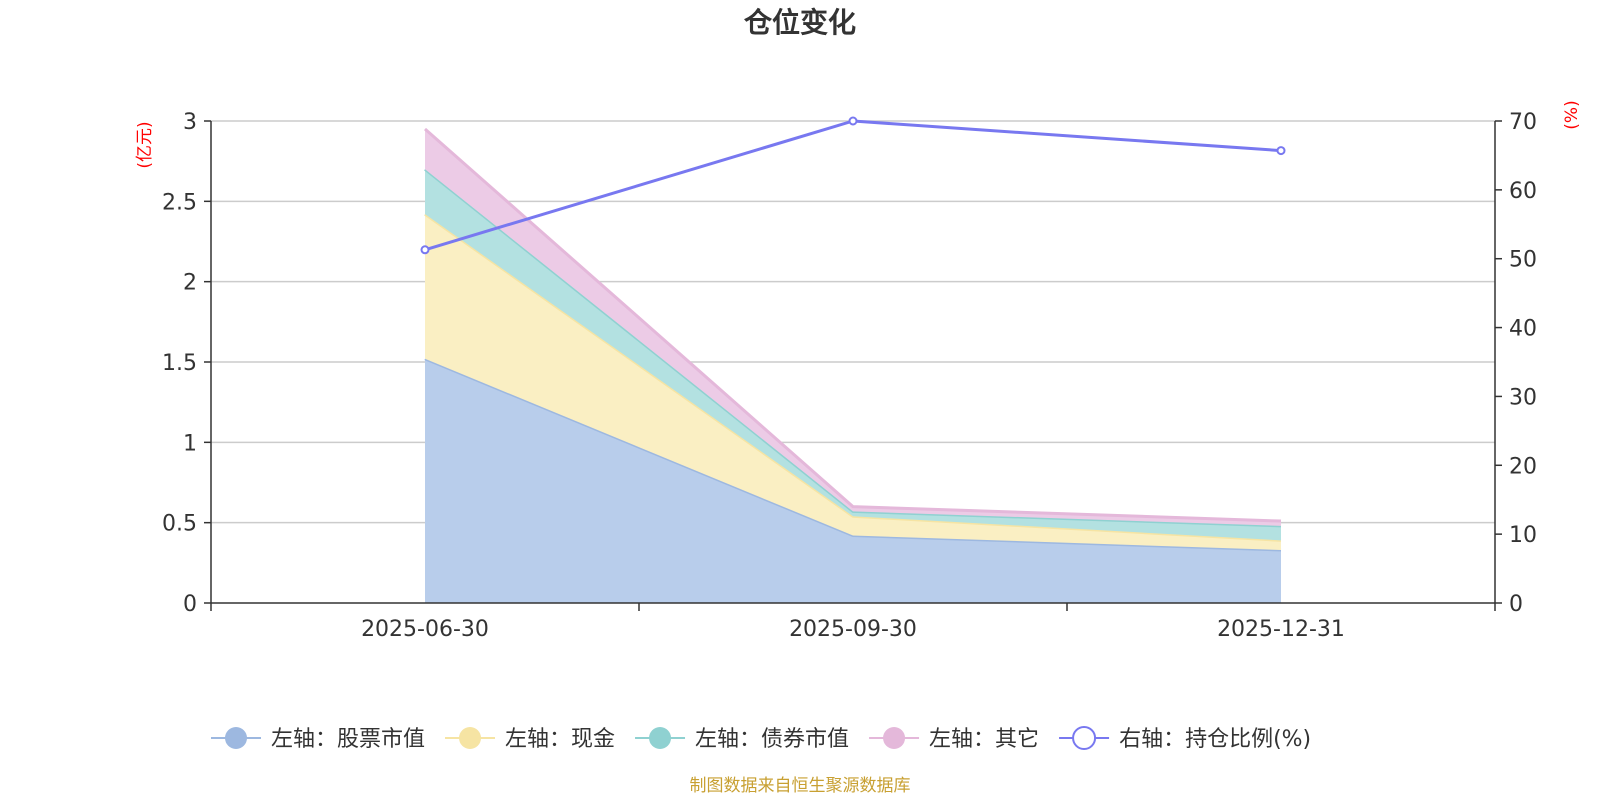 The height and width of the screenshot is (800, 1600). What do you see at coordinates (179, 202) in the screenshot?
I see `left-axis-tick-label: 2.5` at bounding box center [179, 202].